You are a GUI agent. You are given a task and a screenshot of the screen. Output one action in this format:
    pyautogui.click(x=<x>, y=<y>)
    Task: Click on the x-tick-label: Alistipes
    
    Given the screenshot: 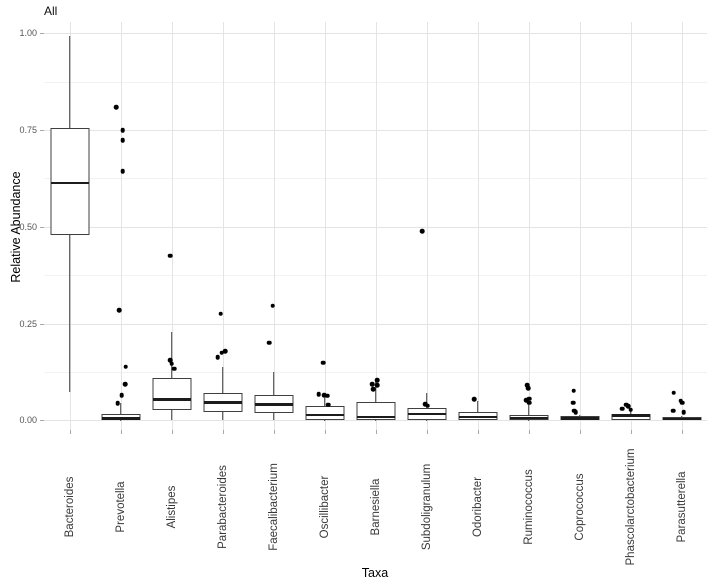 What is the action you would take?
    pyautogui.click(x=171, y=507)
    